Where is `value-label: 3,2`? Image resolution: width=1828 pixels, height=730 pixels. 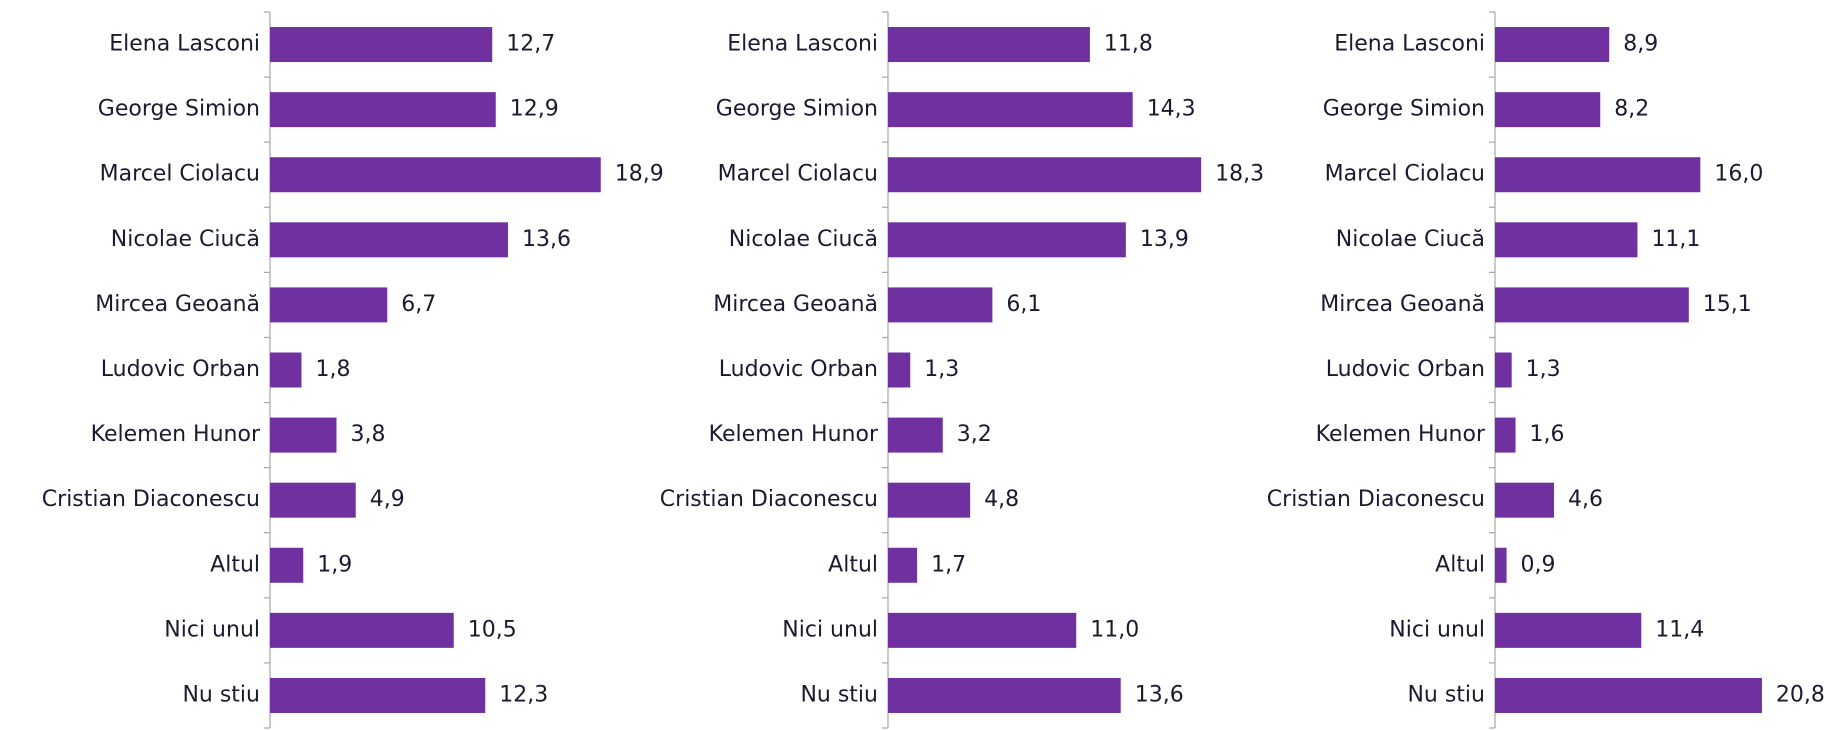 value-label: 3,2 is located at coordinates (974, 434).